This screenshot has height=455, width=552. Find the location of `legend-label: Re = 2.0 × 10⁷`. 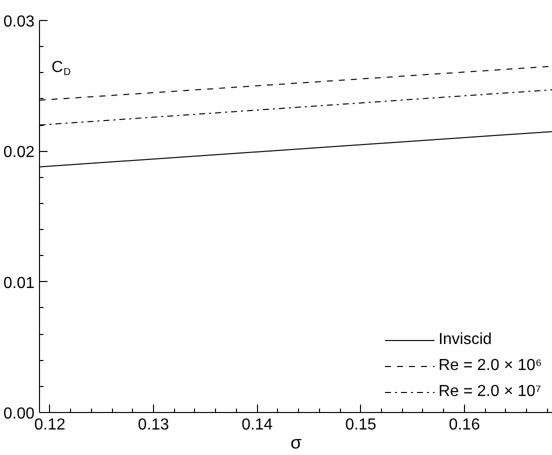

legend-label: Re = 2.0 × 10⁷ is located at coordinates (490, 392).